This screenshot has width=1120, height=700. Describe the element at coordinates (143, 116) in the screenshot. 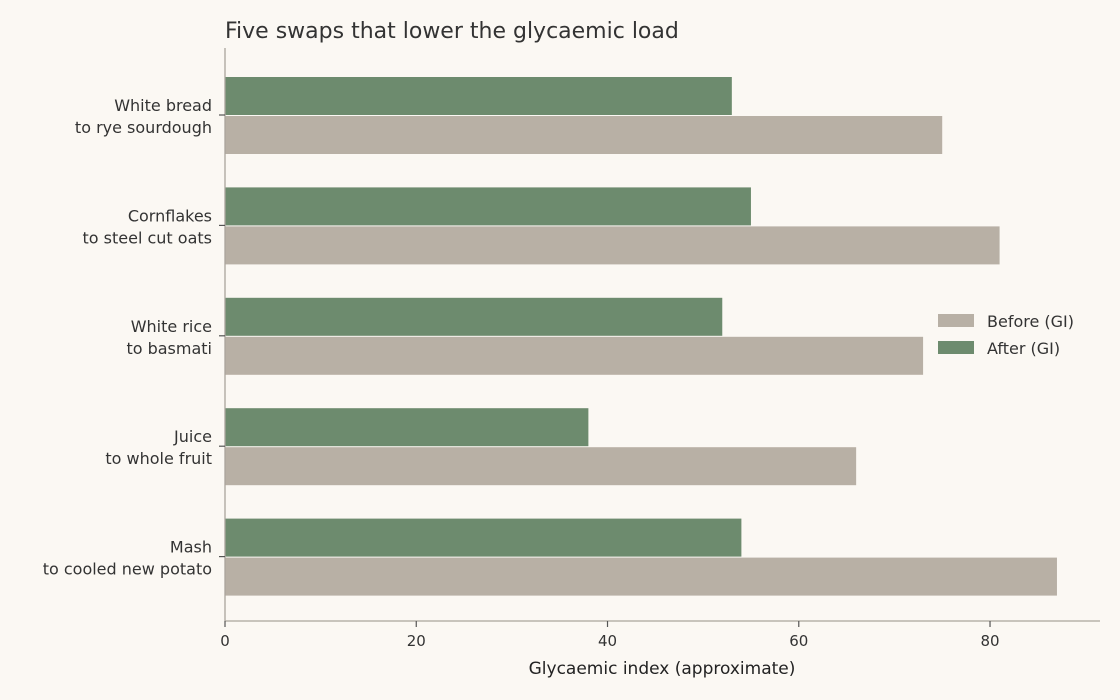

I see `category-label-0: White bread to rye sourdough` at that location.